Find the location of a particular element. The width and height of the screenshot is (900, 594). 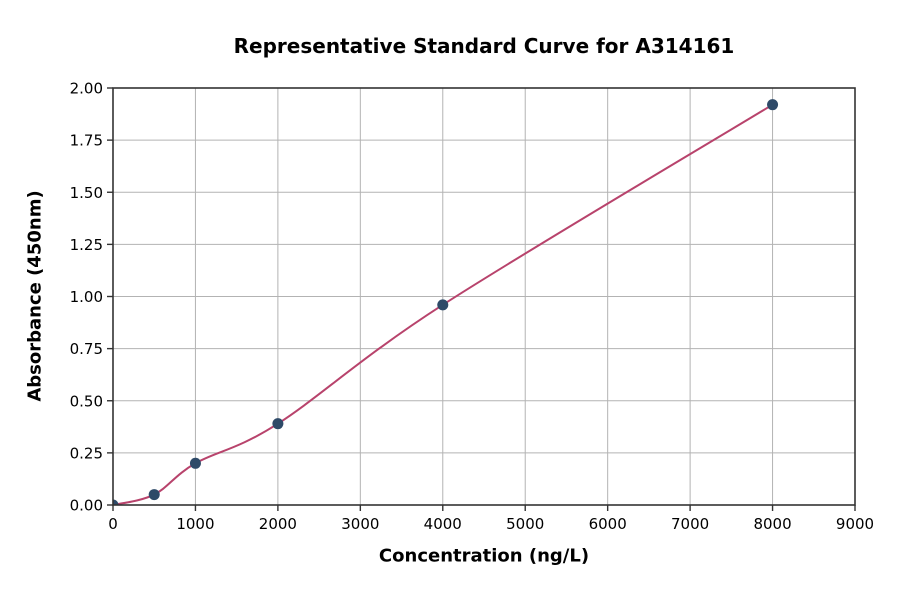

x-tick-label-8000: 8000 is located at coordinates (772, 524).